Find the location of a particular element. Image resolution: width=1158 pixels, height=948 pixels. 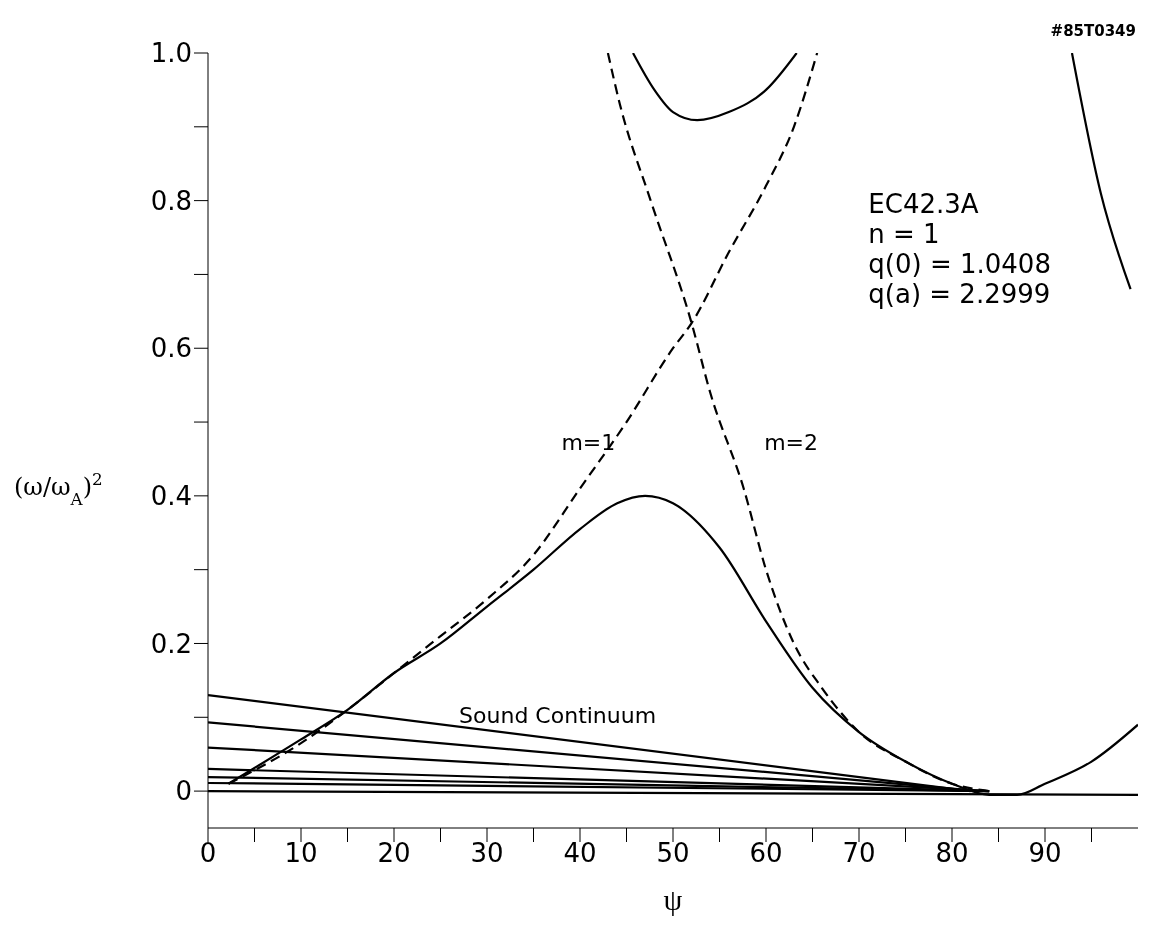

y-tick-label: 0 is located at coordinates (183, 791).